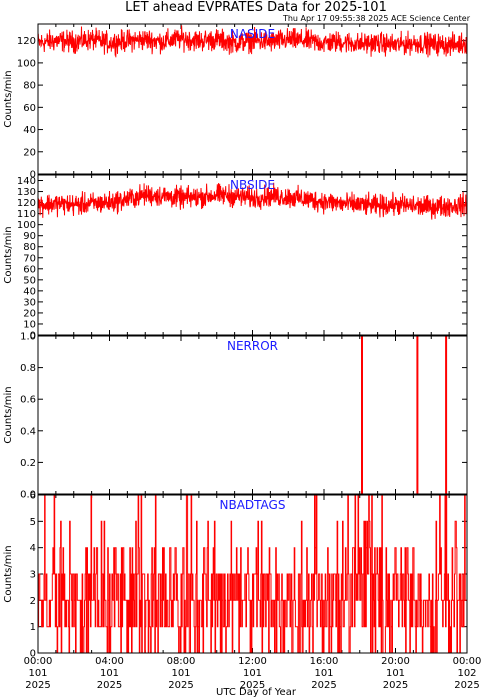 Image resolution: width=482 pixels, height=700 pixels. Describe the element at coordinates (28, 337) in the screenshot. I see `y-tick-label: 1.0` at that location.